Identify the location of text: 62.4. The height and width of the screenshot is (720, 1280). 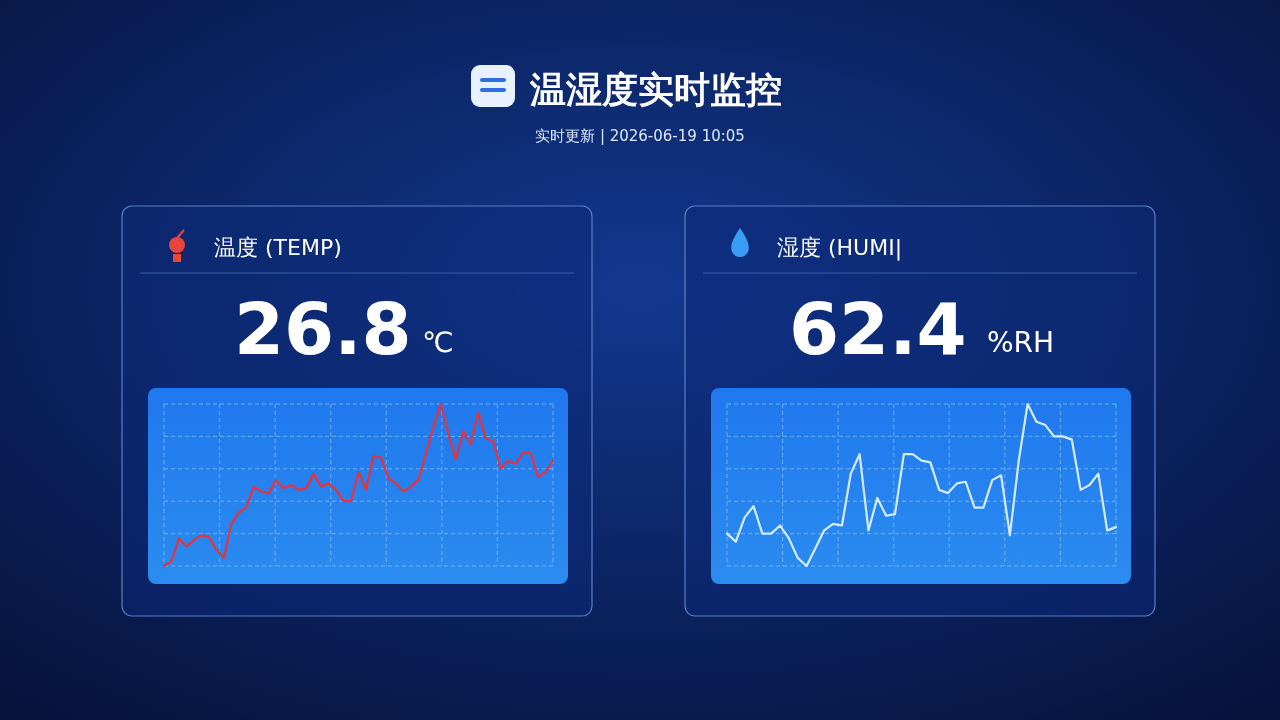
(878, 329).